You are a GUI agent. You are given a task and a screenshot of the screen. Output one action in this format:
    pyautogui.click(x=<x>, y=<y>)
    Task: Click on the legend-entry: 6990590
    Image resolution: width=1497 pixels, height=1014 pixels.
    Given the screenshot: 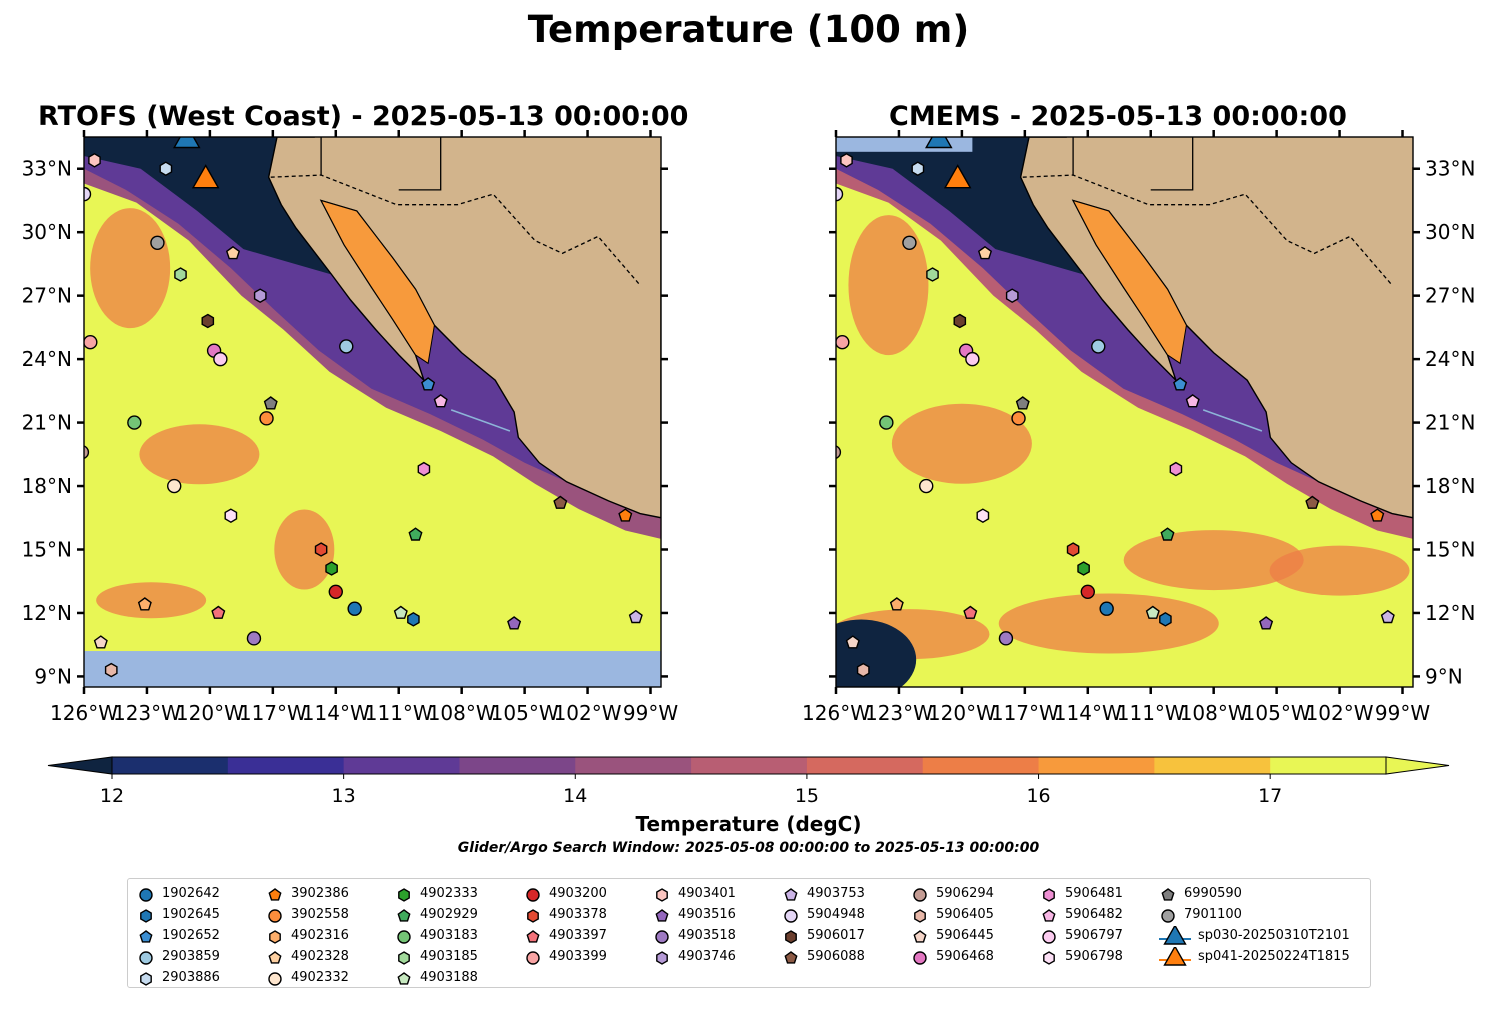 What is the action you would take?
    pyautogui.click(x=1254, y=893)
    